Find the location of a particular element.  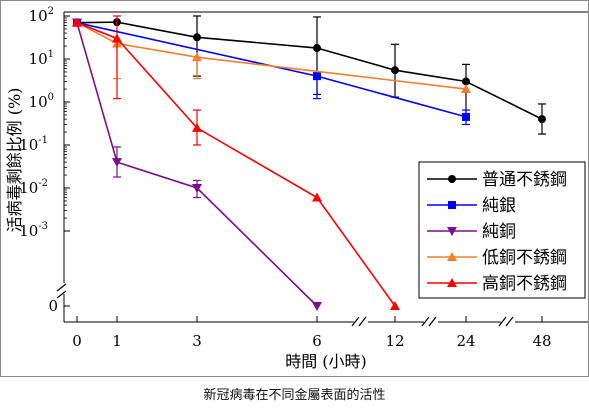

legend-label: 高銅不銹鋼 is located at coordinates (524, 284).